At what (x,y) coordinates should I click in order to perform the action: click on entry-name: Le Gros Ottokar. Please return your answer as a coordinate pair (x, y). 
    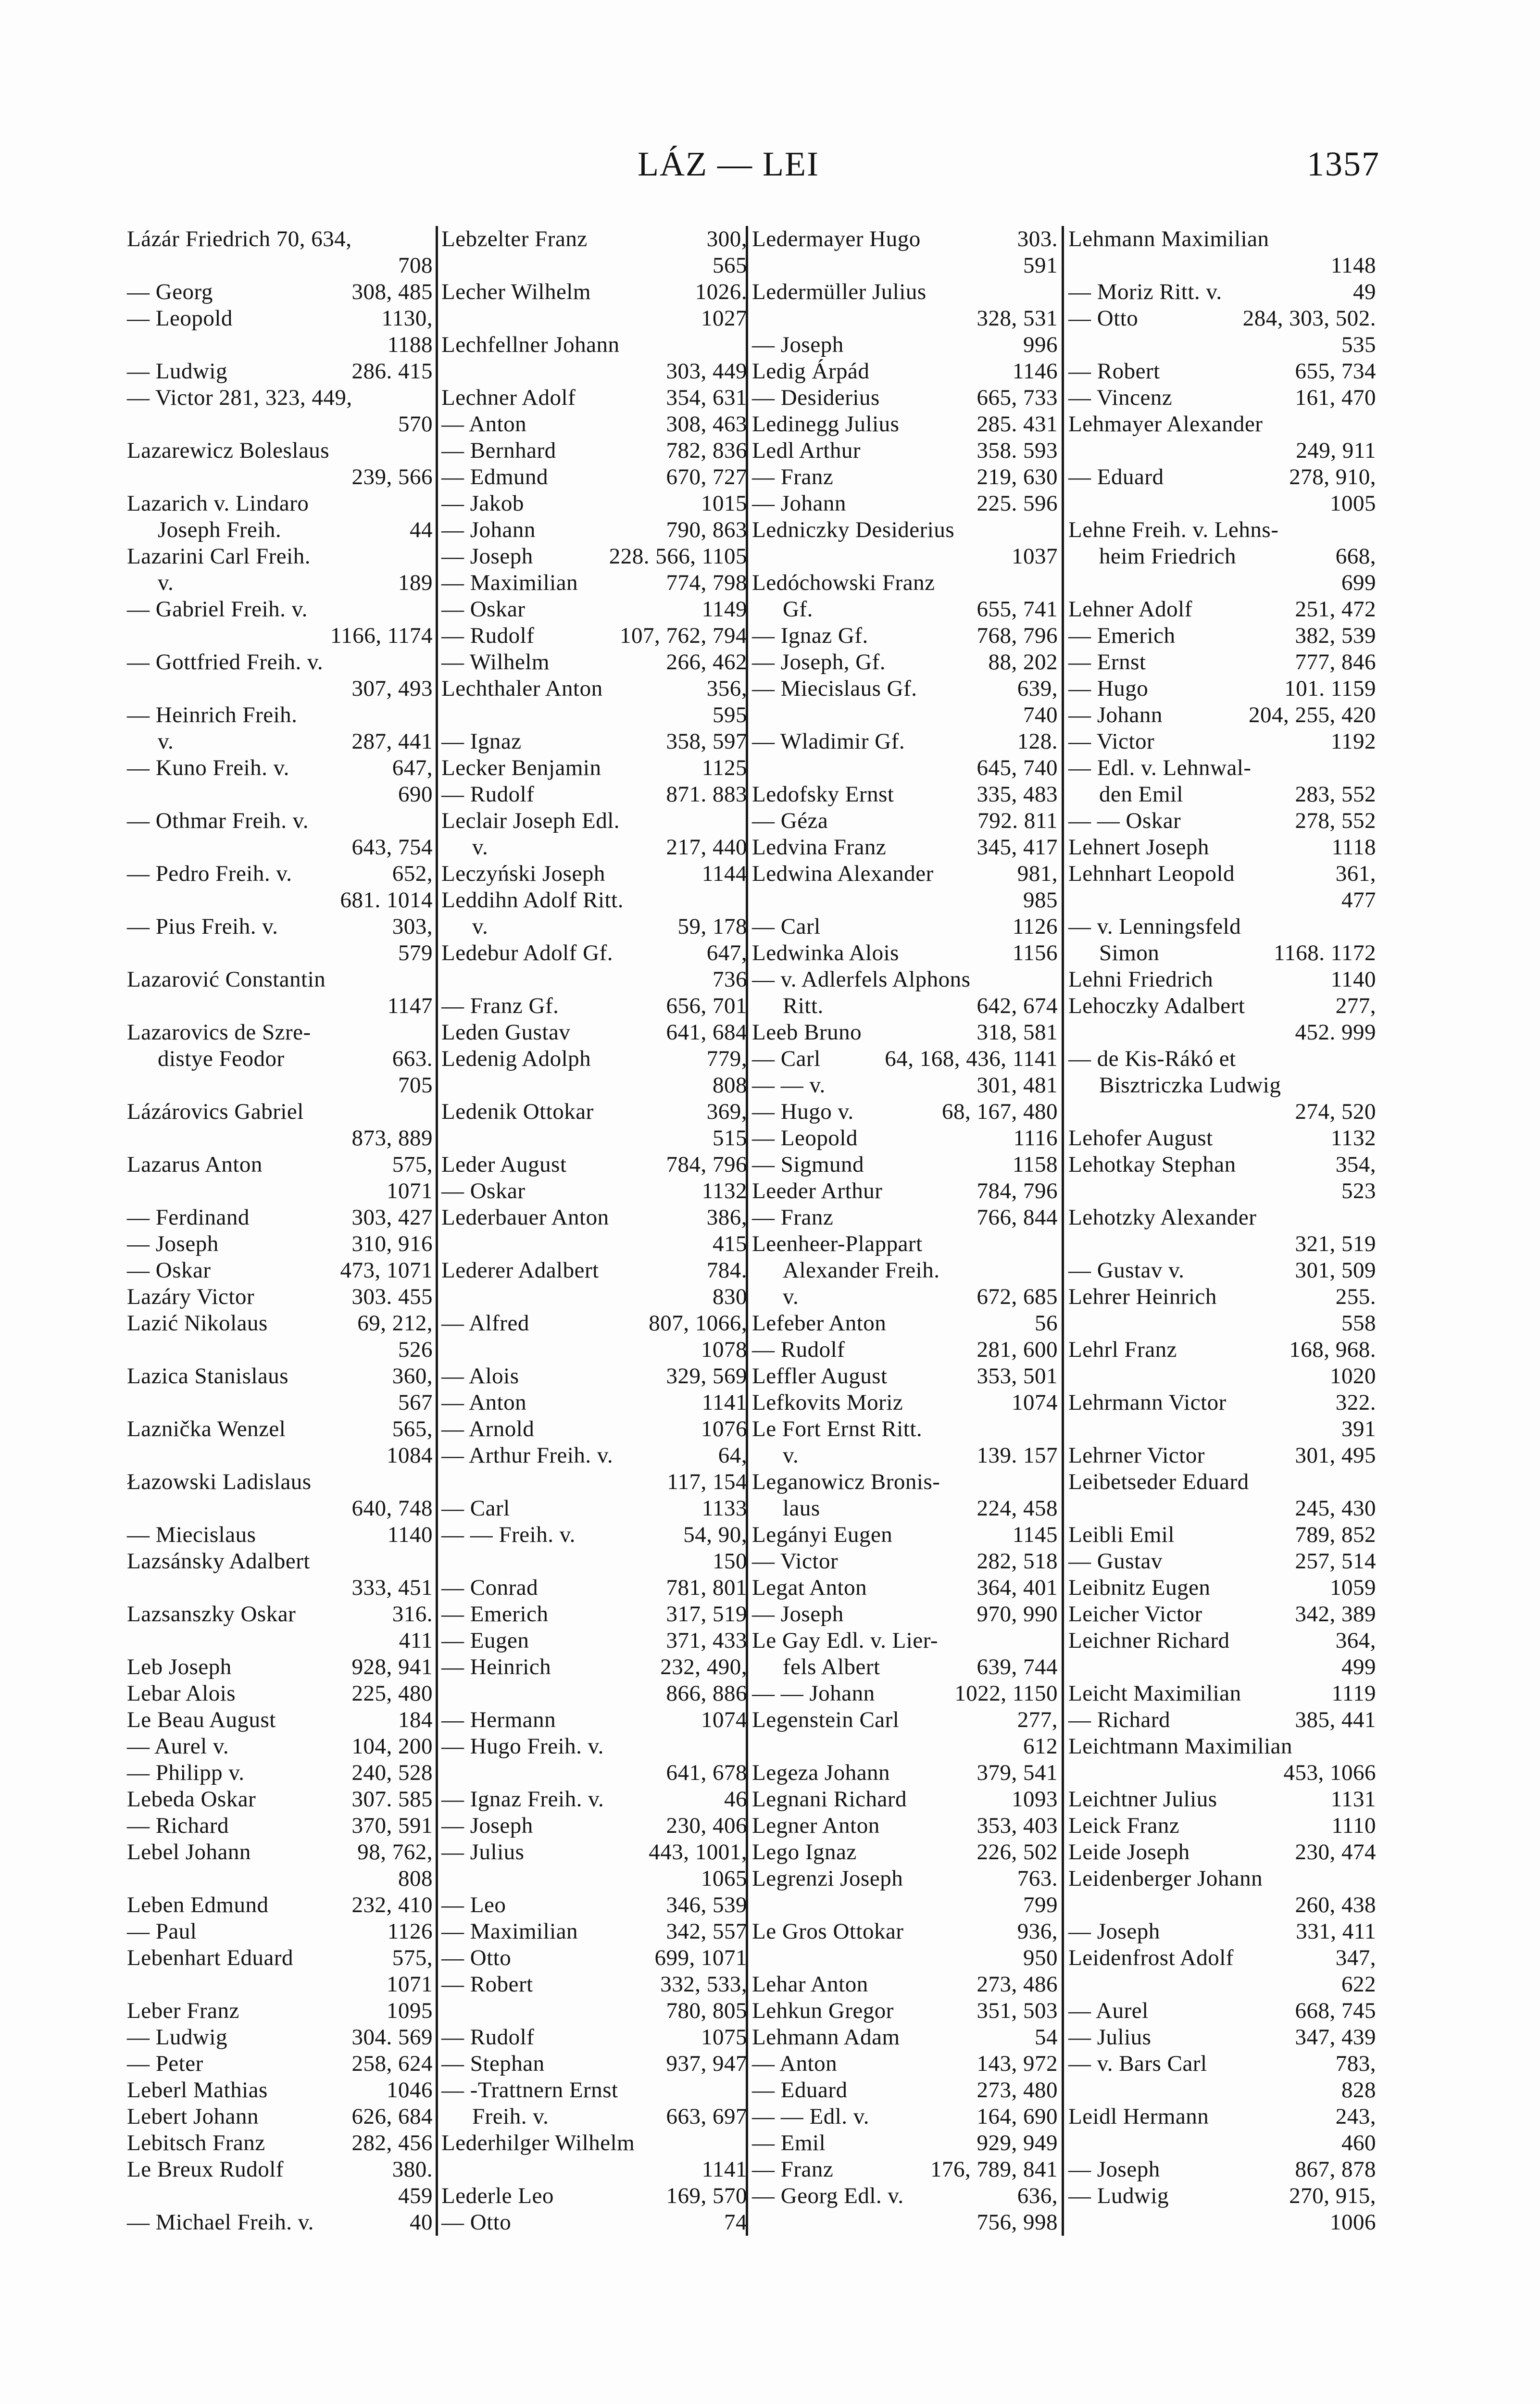
    Looking at the image, I should click on (828, 1931).